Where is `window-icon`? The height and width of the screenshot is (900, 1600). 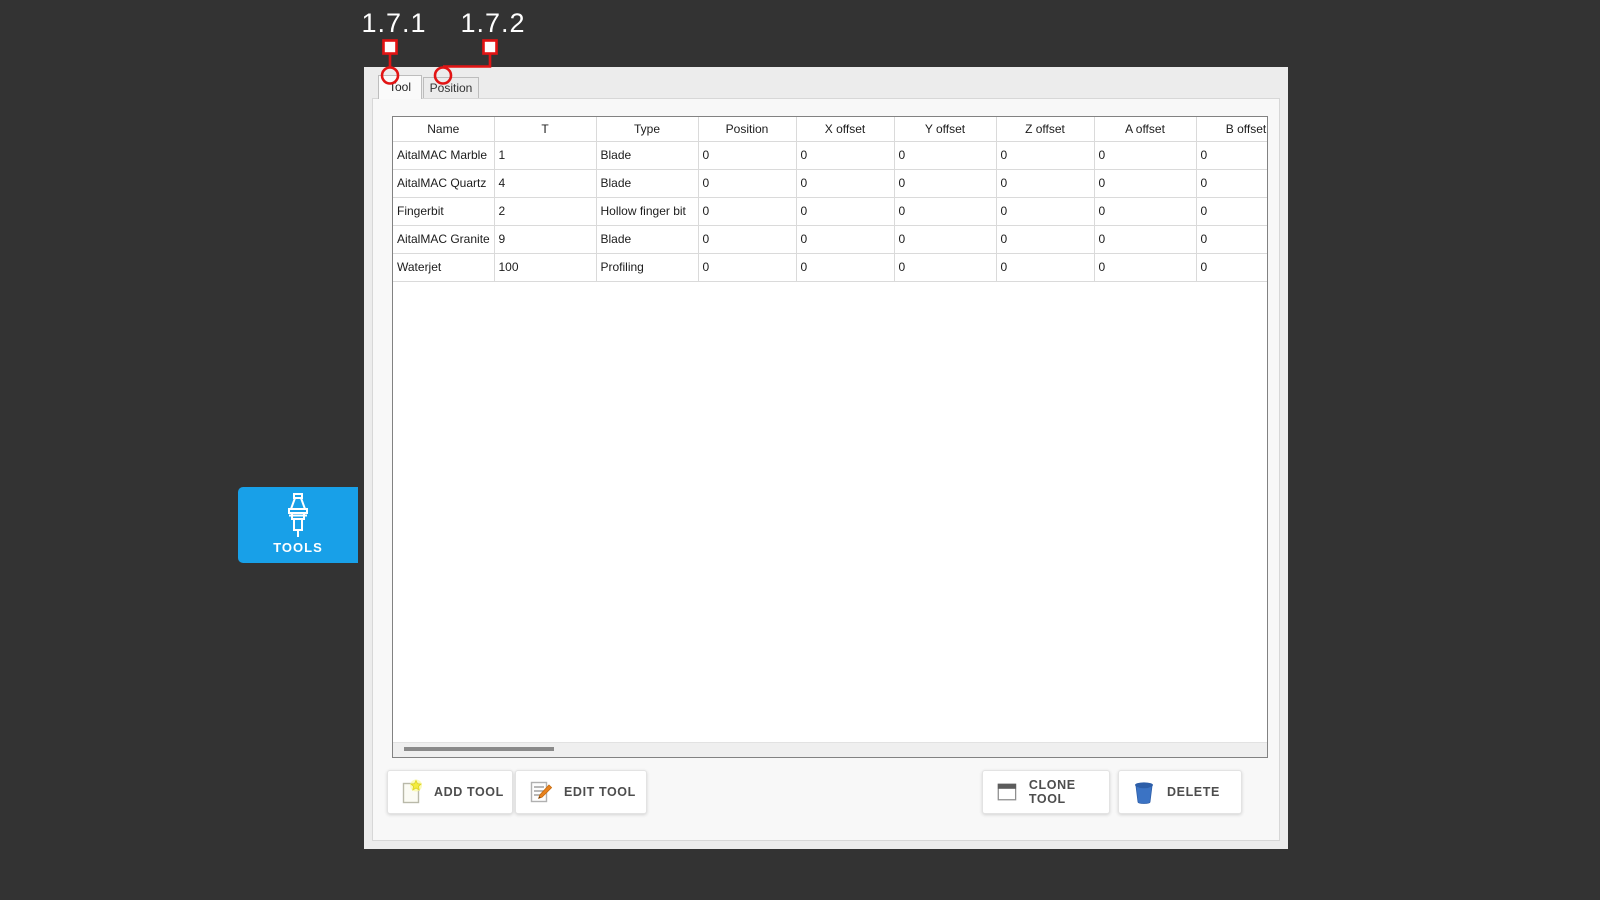
window-icon is located at coordinates (1007, 792).